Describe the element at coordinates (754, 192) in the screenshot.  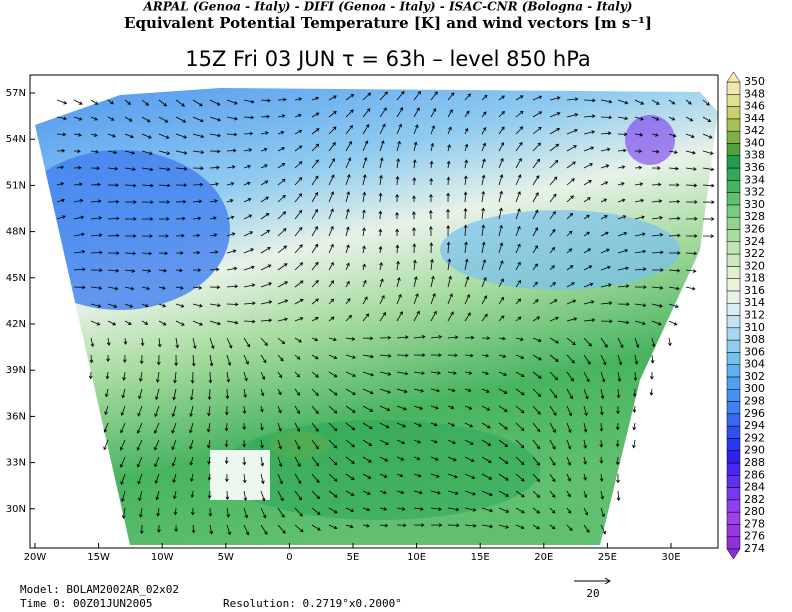
I see `colorbar-label: 332` at that location.